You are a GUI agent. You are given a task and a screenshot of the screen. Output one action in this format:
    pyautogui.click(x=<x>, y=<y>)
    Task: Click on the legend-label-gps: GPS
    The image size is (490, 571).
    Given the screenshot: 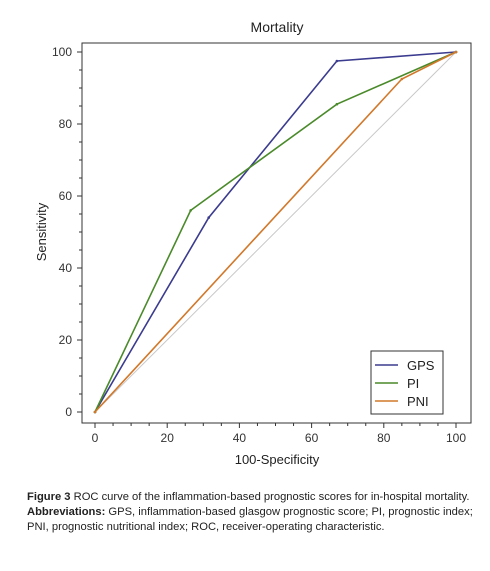 What is the action you would take?
    pyautogui.click(x=421, y=365)
    